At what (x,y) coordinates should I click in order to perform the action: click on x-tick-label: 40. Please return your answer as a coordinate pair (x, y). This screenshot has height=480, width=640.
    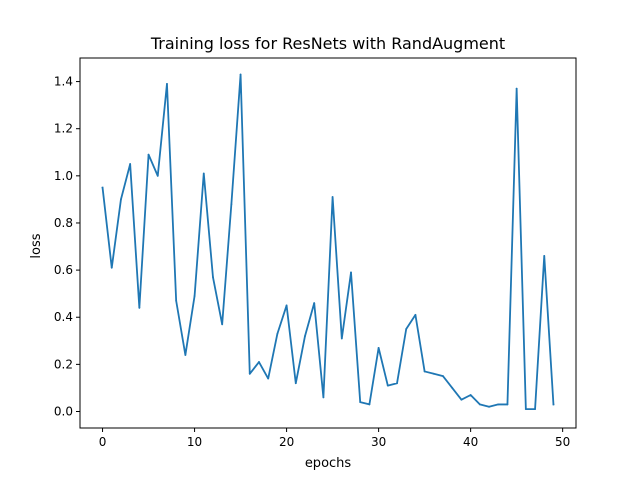
    Looking at the image, I should click on (470, 442).